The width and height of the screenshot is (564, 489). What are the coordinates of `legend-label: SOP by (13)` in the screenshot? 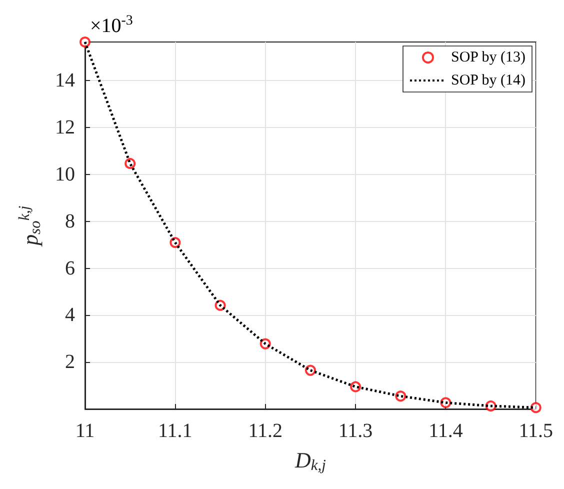 It's located at (488, 58).